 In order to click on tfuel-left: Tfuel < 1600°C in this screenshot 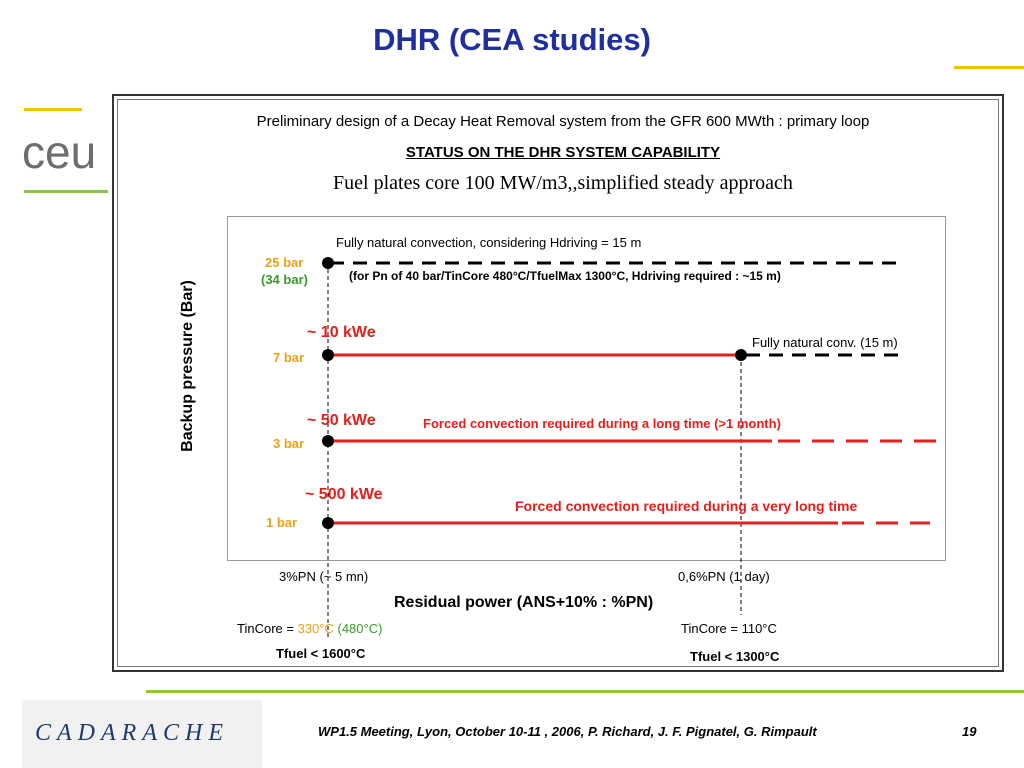, I will do `click(321, 653)`.